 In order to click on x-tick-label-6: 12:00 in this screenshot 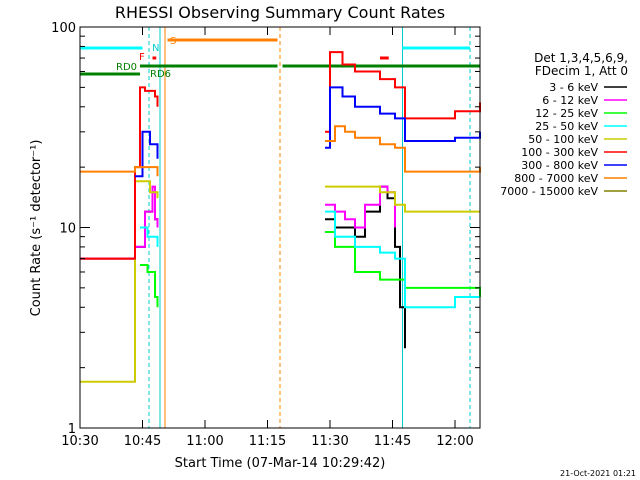, I will do `click(454, 441)`.